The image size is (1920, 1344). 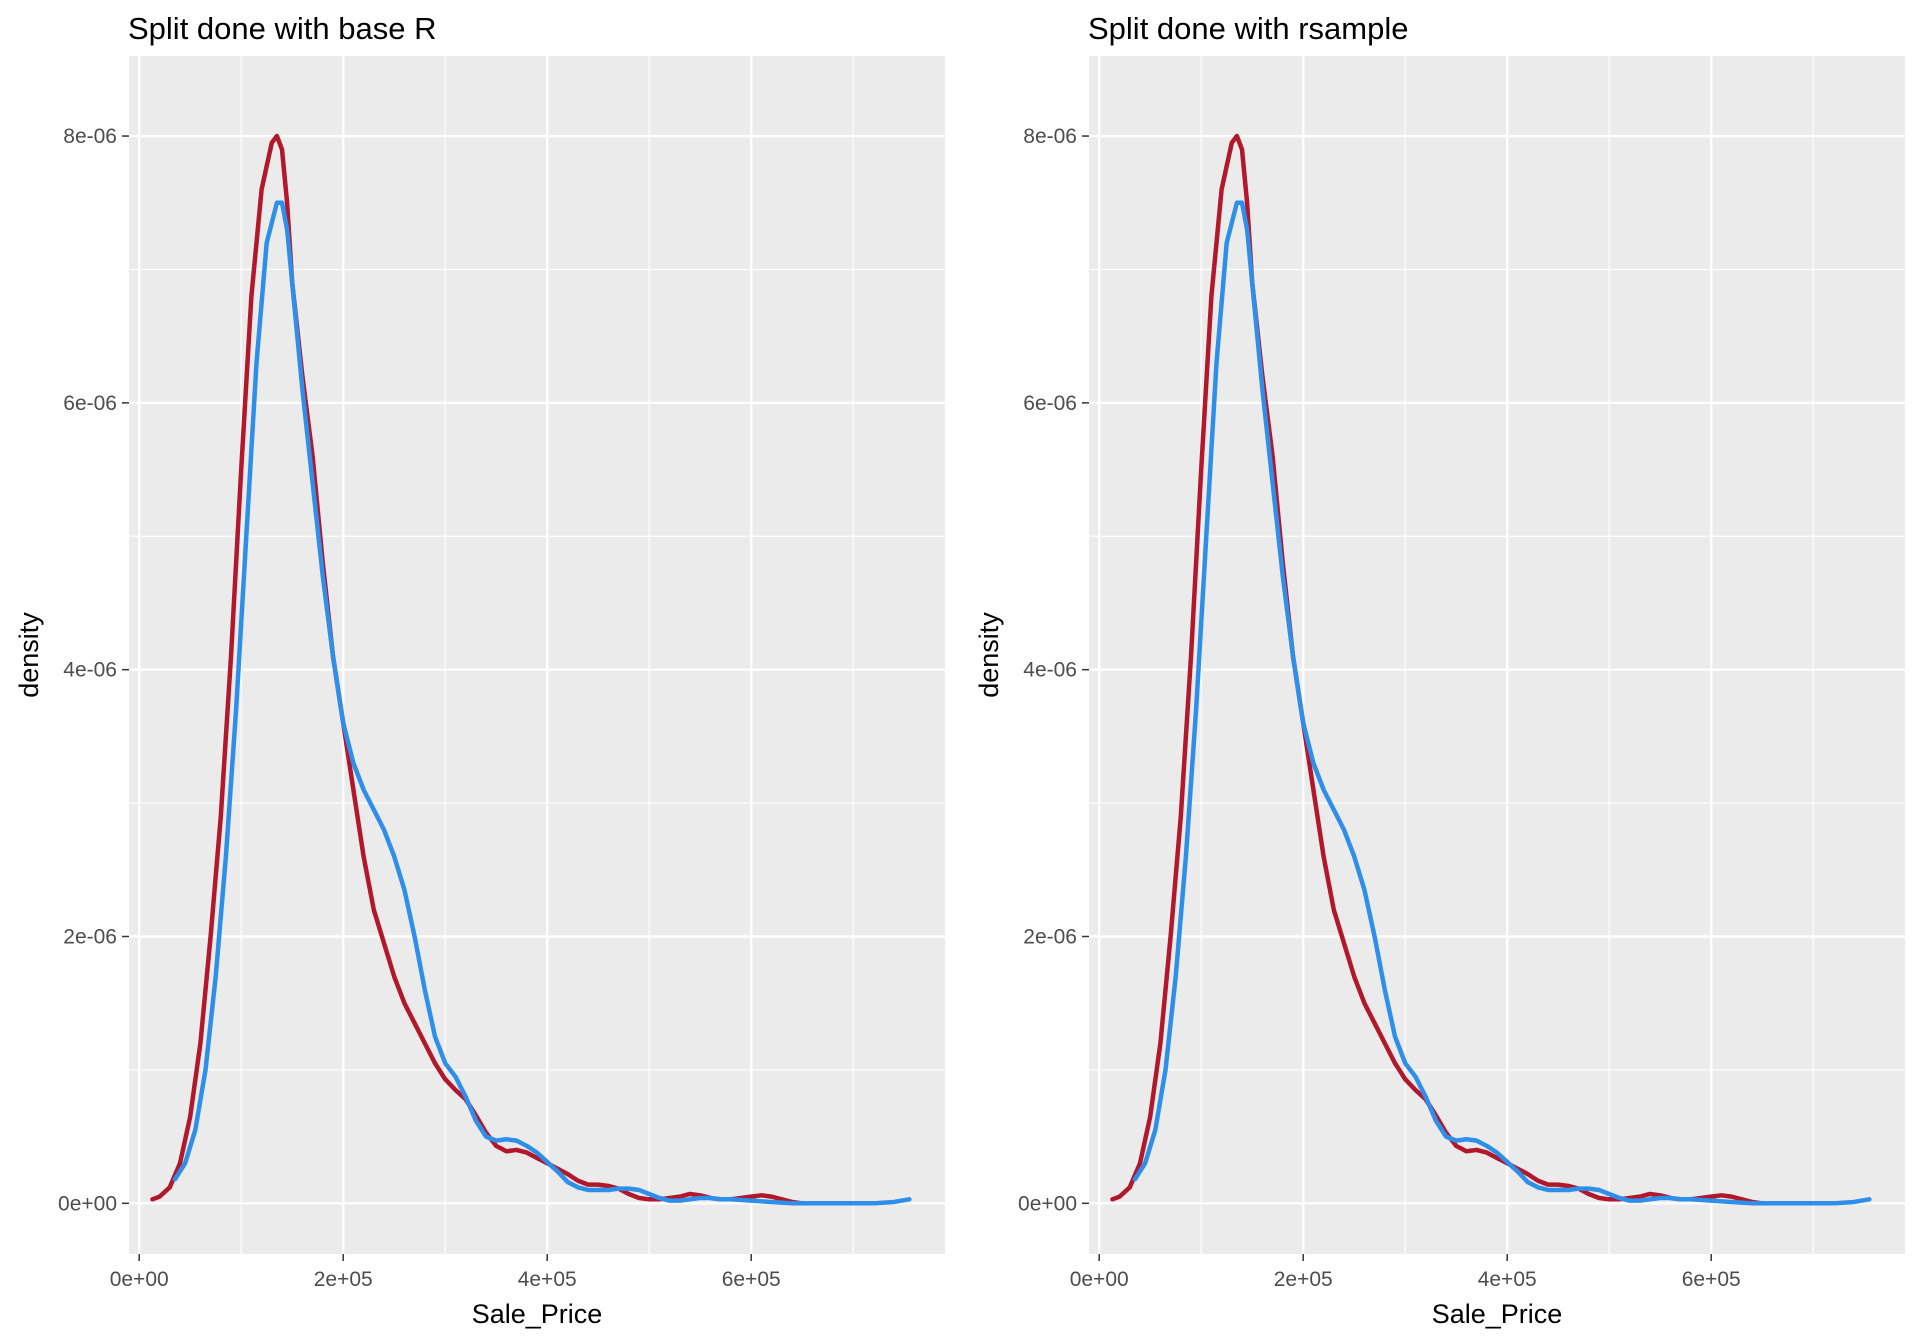 What do you see at coordinates (282, 28) in the screenshot?
I see `panel-title: Split done with base R` at bounding box center [282, 28].